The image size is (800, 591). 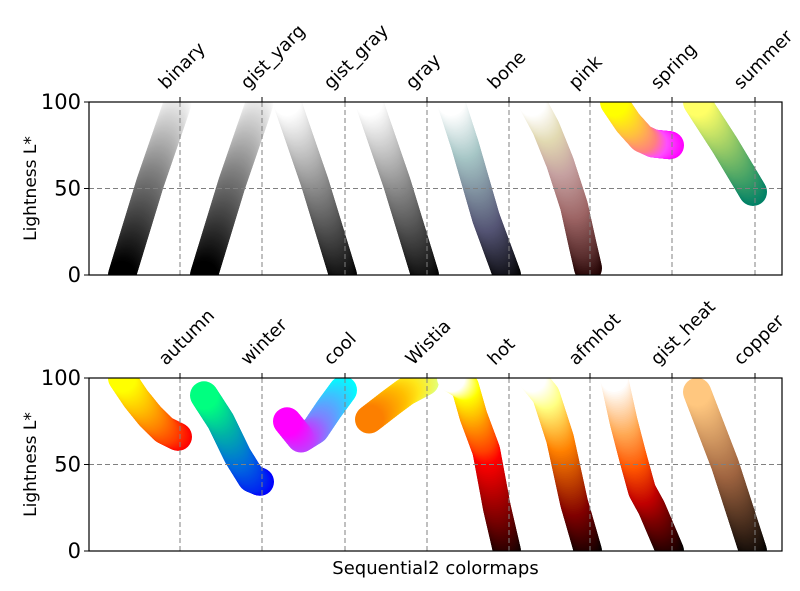 I want to click on series-Wistia, so click(x=397, y=406).